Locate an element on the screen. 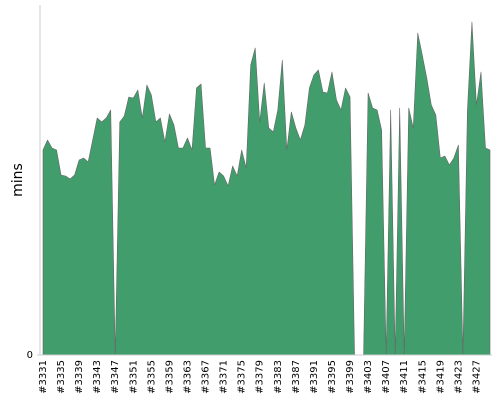 The width and height of the screenshot is (500, 400). x-tick-label: #3335 is located at coordinates (61, 377).